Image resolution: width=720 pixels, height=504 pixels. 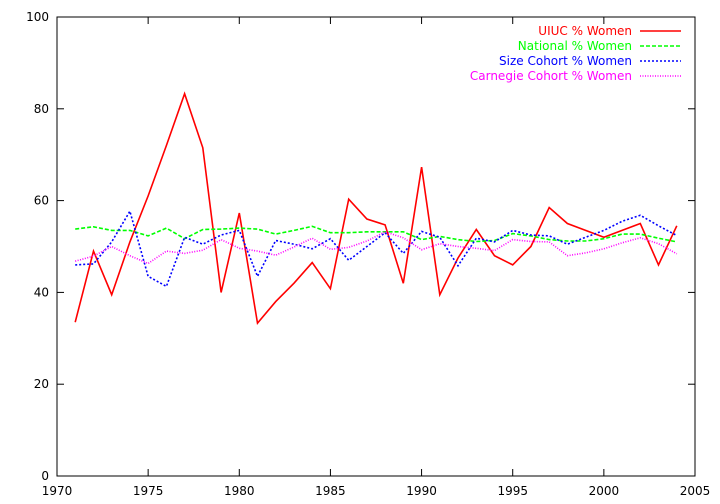 I want to click on legend-label: Size Cohort % Women, so click(x=565, y=61).